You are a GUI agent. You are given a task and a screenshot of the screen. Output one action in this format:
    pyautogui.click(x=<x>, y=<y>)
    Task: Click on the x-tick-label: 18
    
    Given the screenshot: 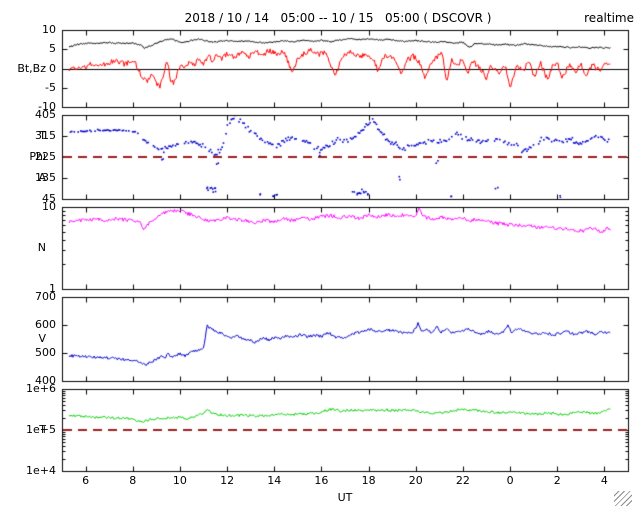 What is the action you would take?
    pyautogui.click(x=368, y=480)
    